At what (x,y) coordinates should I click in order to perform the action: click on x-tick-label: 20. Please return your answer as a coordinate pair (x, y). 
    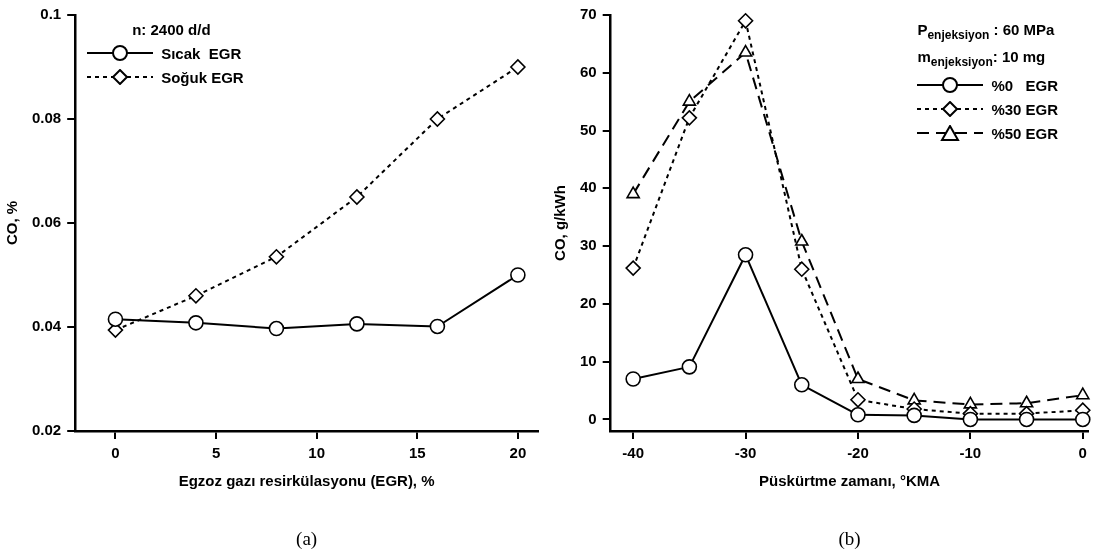
    Looking at the image, I should click on (518, 453).